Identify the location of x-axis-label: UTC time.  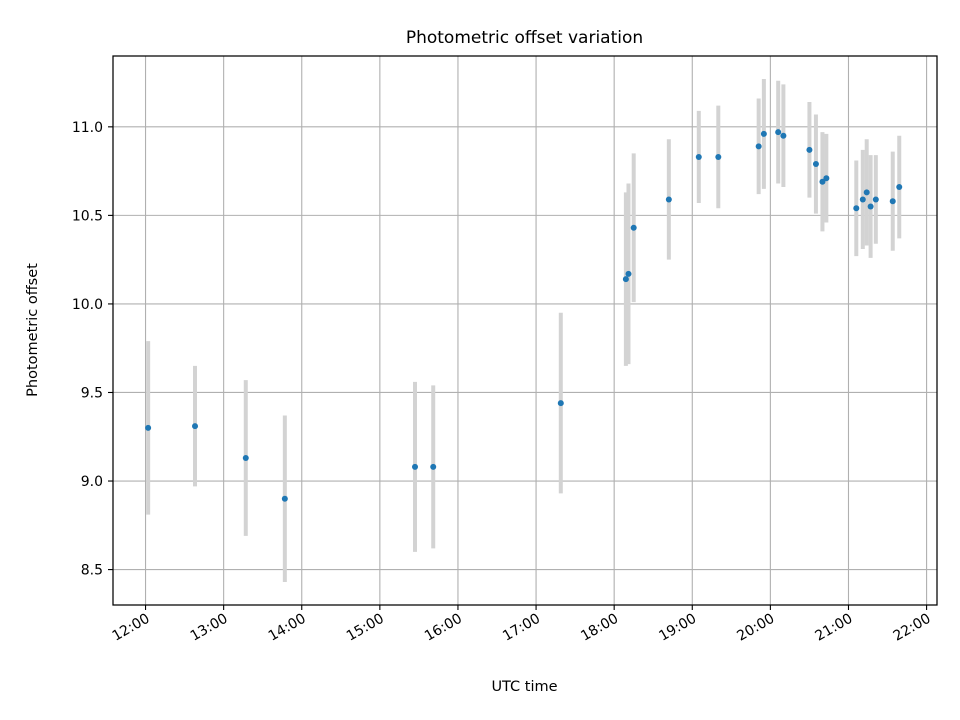
(524, 687).